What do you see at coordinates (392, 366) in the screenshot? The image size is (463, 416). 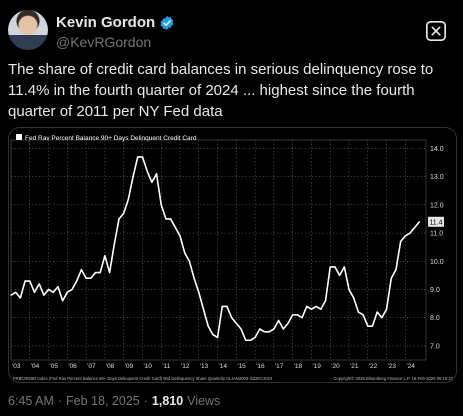 I see `x-tick-label: '23` at bounding box center [392, 366].